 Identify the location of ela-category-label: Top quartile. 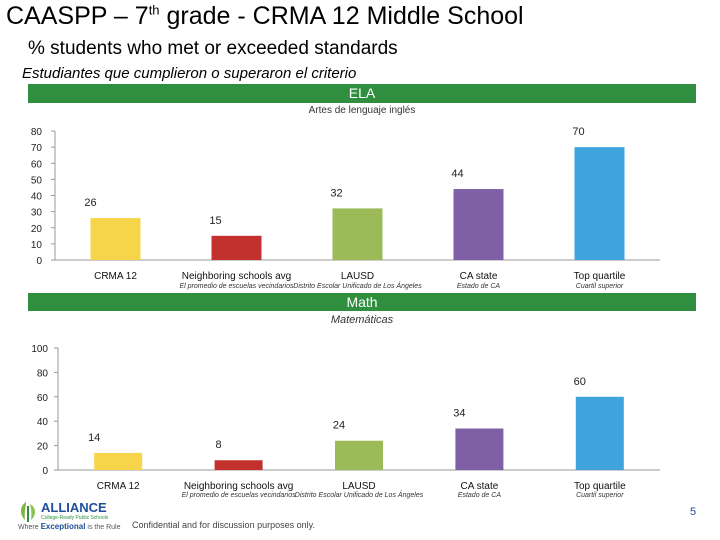
(600, 276).